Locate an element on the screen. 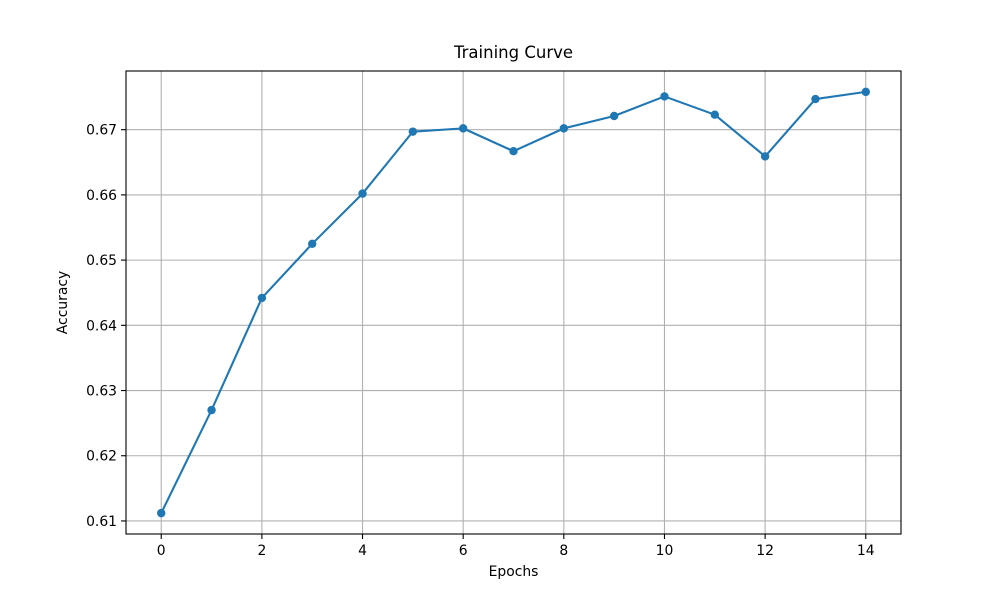 The width and height of the screenshot is (1000, 600). x-tick-label: 8 is located at coordinates (563, 551).